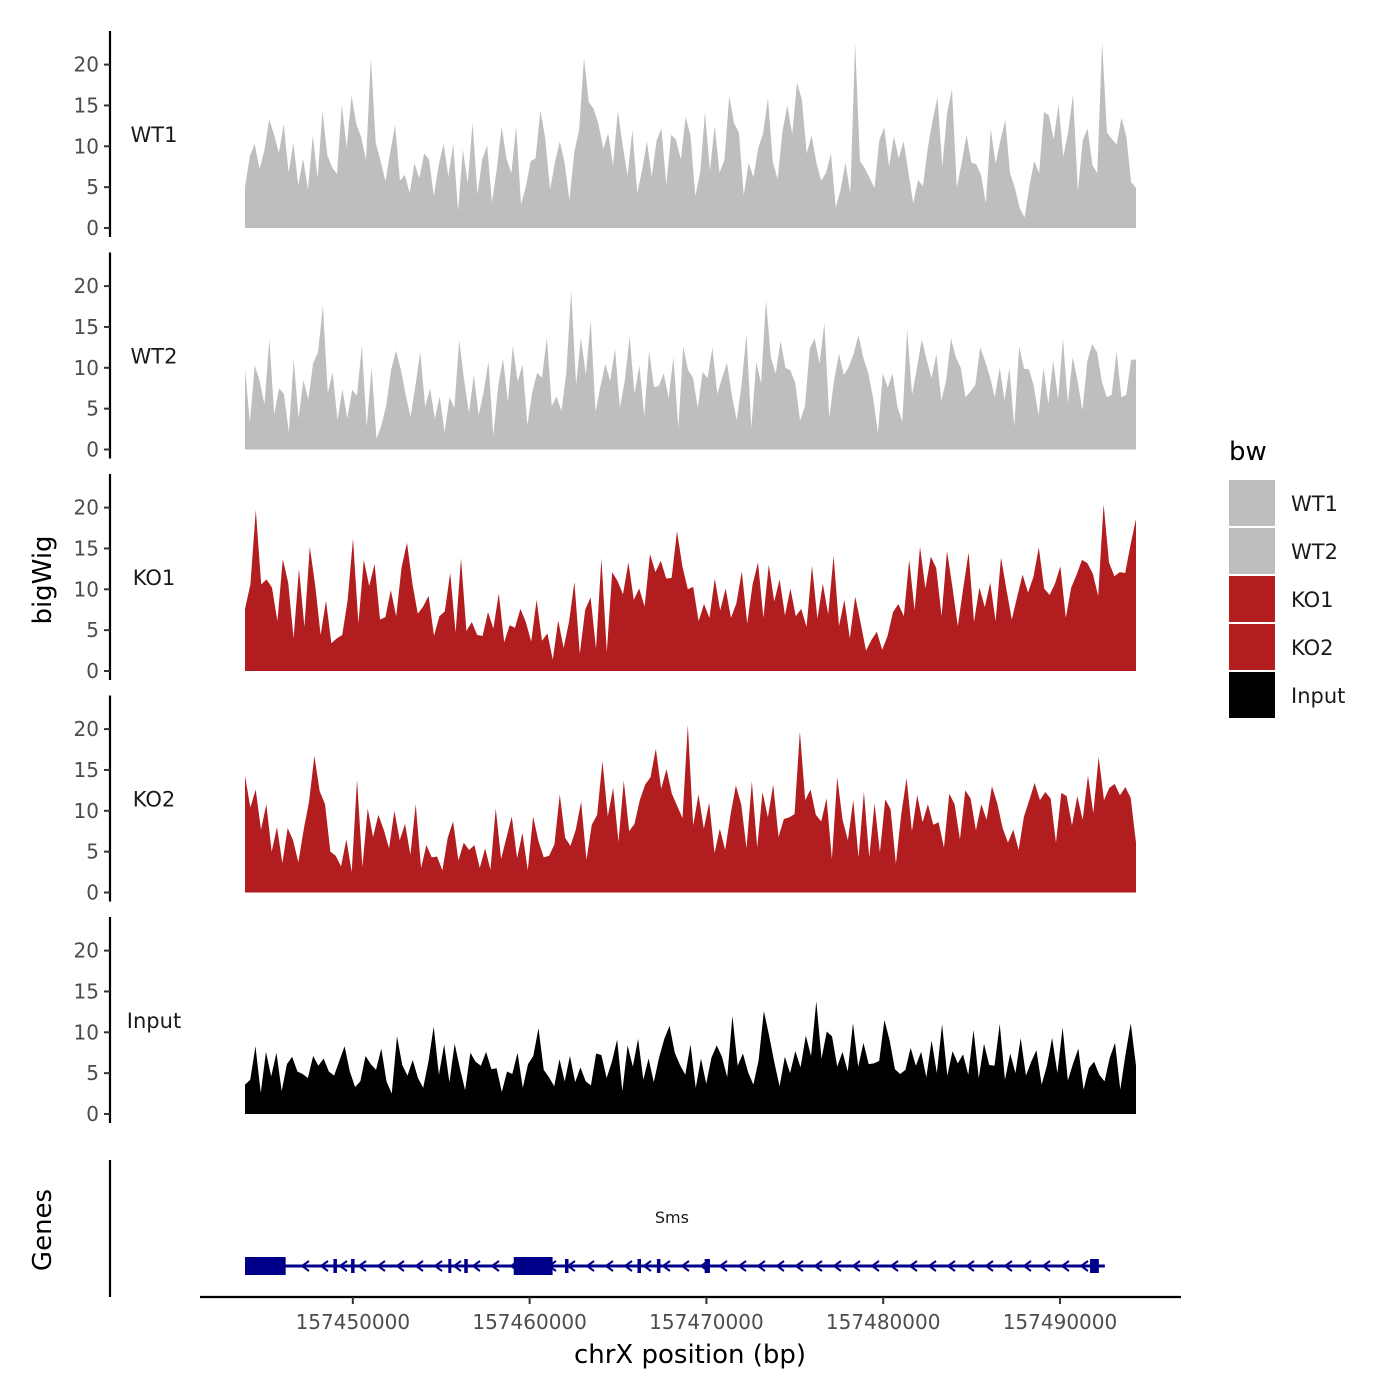  Describe the element at coordinates (690, 1057) in the screenshot. I see `area-input` at that location.